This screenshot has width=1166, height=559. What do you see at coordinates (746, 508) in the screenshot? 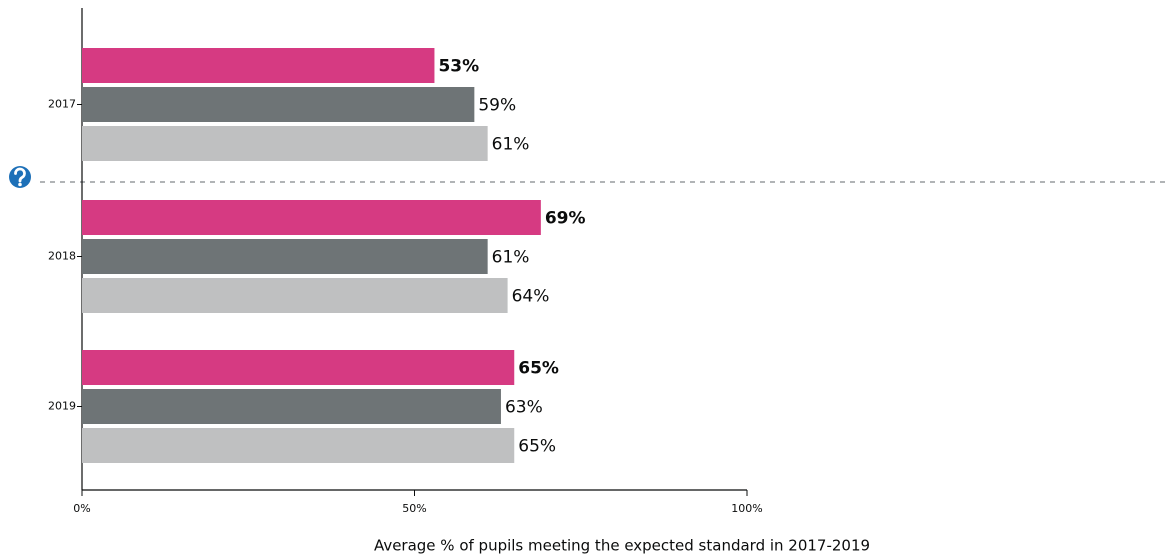
I see `x-tick-label: 100%` at bounding box center [746, 508].